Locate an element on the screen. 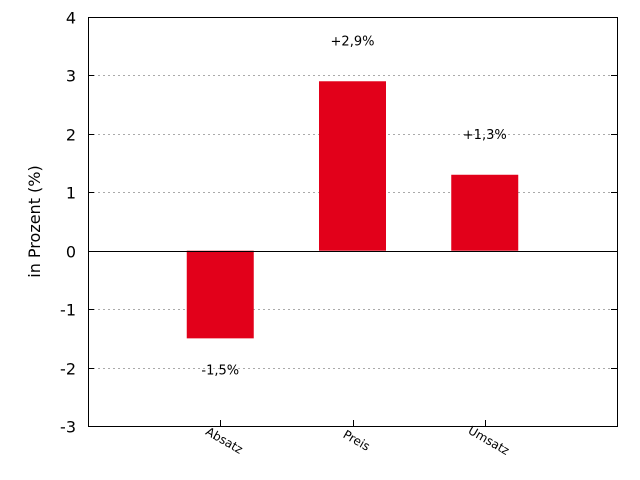 The height and width of the screenshot is (480, 640). y-tick-label: 2 is located at coordinates (71, 135).